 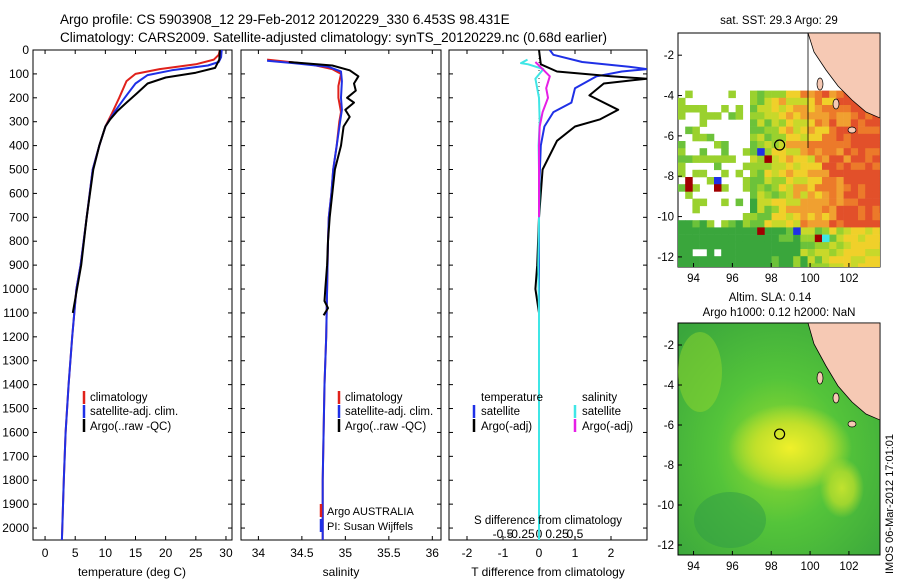 What do you see at coordinates (848, 279) in the screenshot?
I see `map-x-tick-label: 102` at bounding box center [848, 279].